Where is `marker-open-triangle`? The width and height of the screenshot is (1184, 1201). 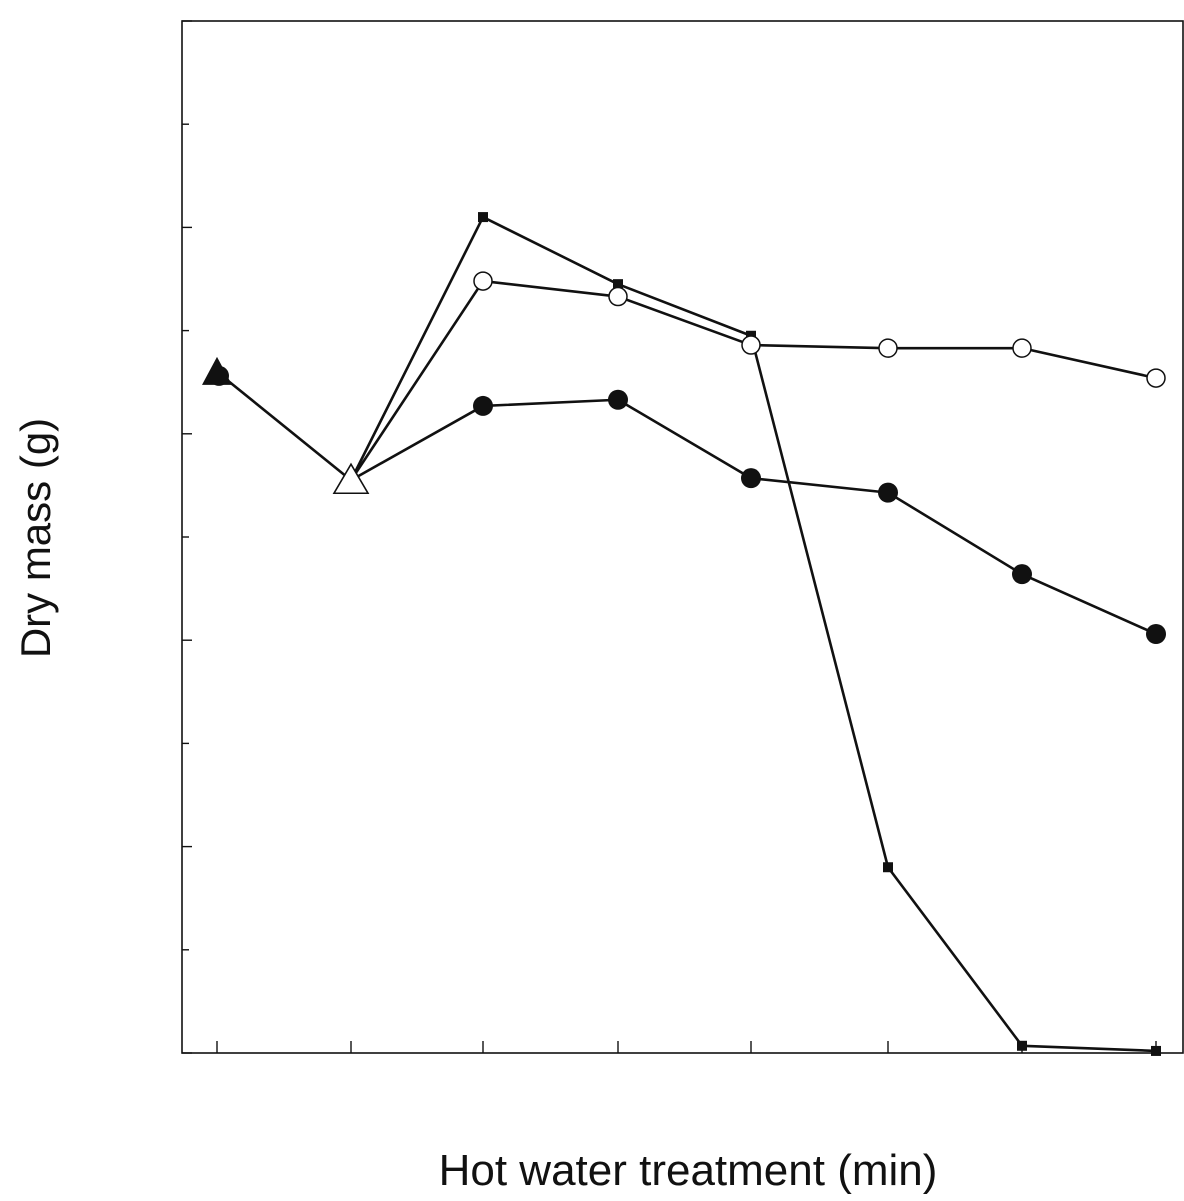
marker-open-triangle is located at coordinates (351, 478).